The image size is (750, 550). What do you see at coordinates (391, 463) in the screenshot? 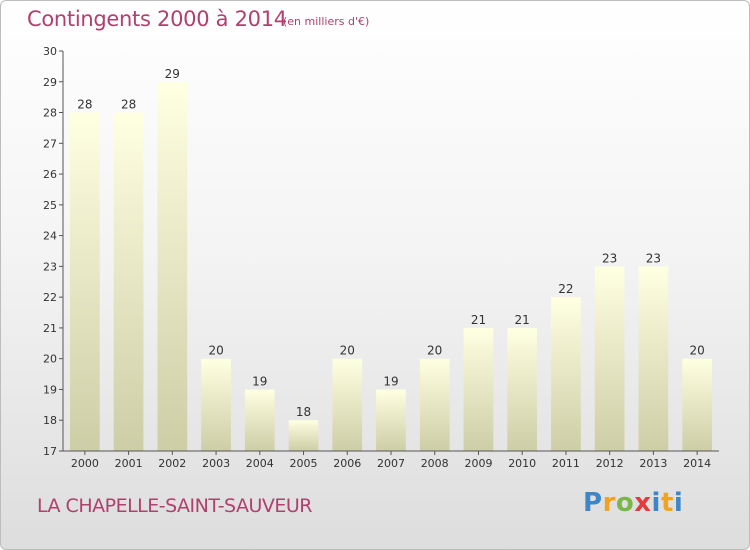
I see `x-tick-label-2007: 2007` at bounding box center [391, 463].